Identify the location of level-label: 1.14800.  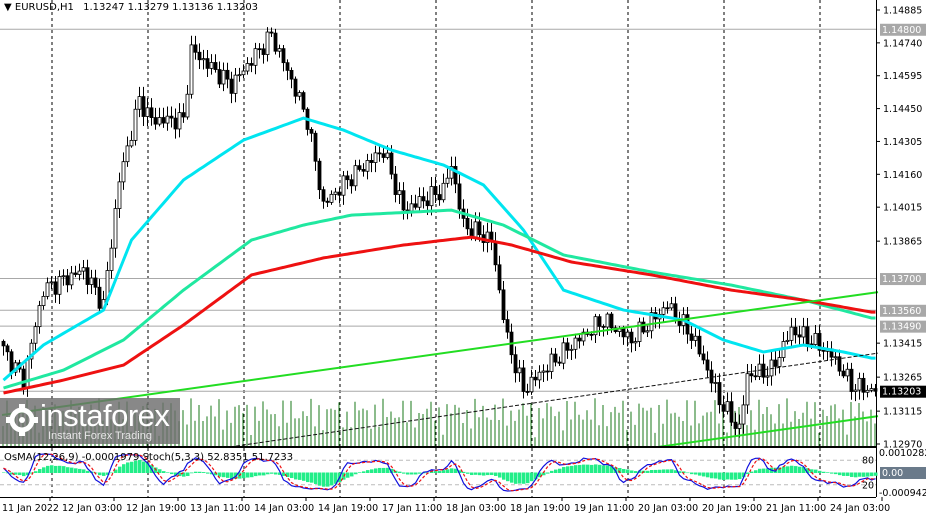
(901, 30).